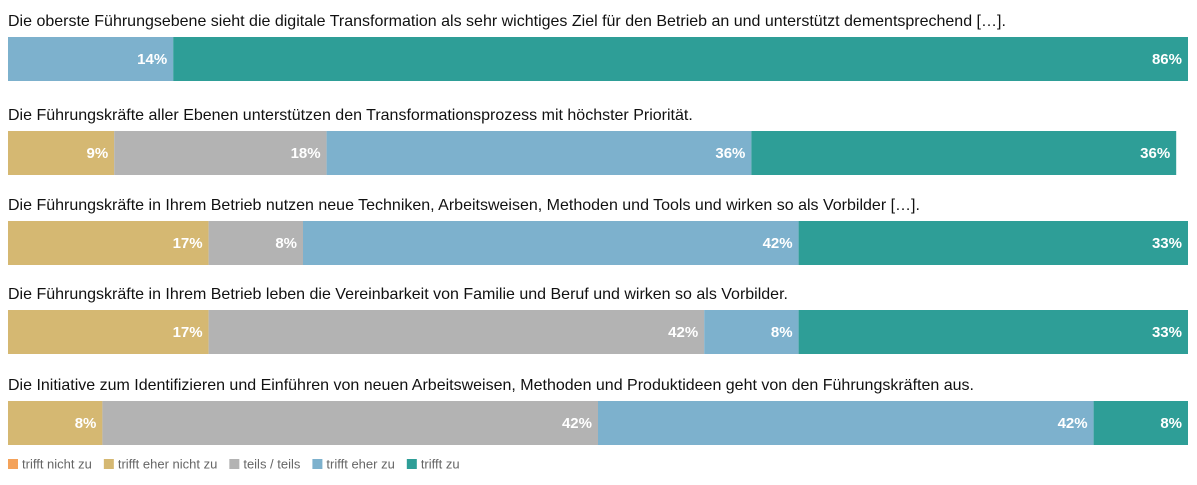  What do you see at coordinates (306, 153) in the screenshot?
I see `value-label: 18%` at bounding box center [306, 153].